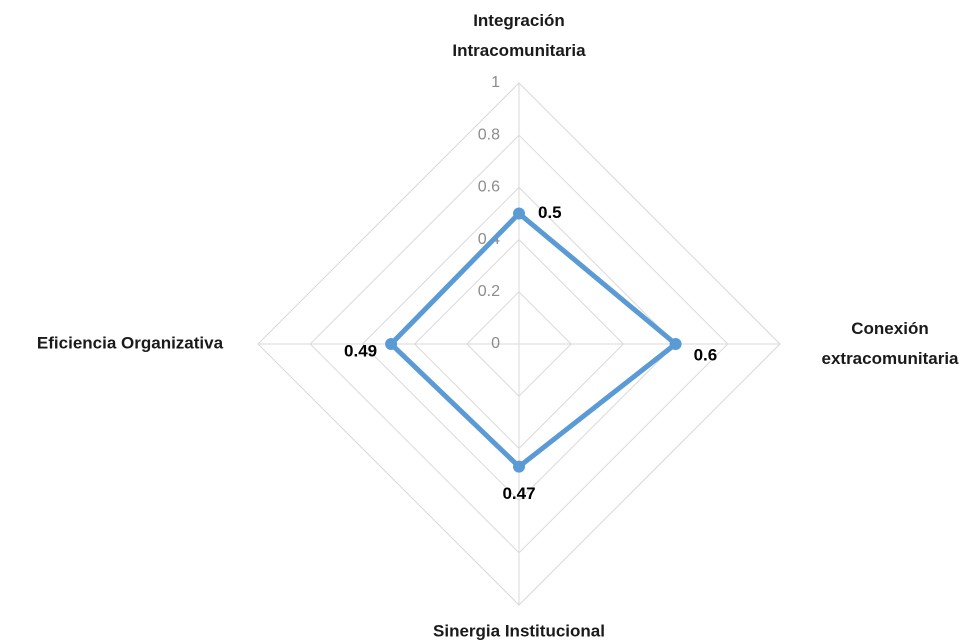  Describe the element at coordinates (519, 35) in the screenshot. I see `category-label: Integración Intracomunitaria` at that location.